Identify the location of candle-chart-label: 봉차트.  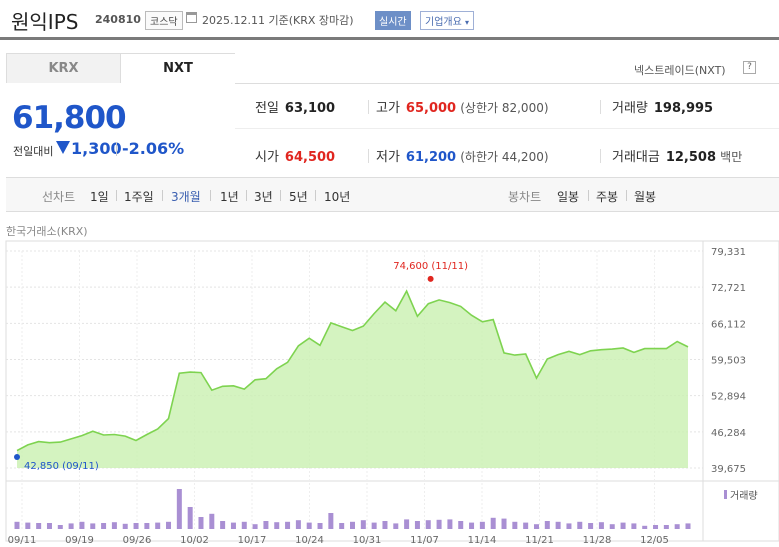
(525, 197).